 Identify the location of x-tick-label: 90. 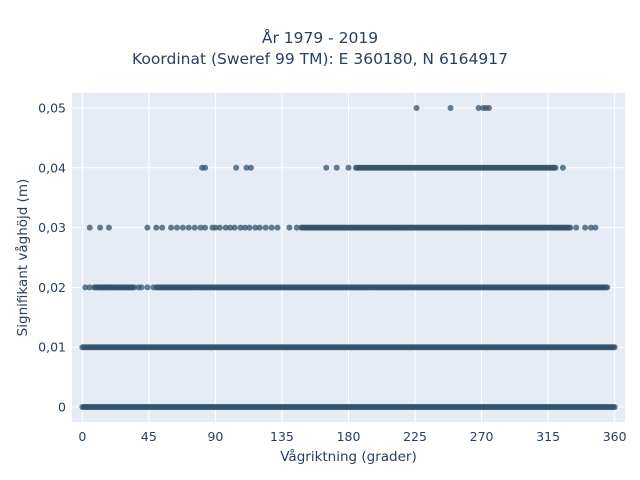
(215, 436).